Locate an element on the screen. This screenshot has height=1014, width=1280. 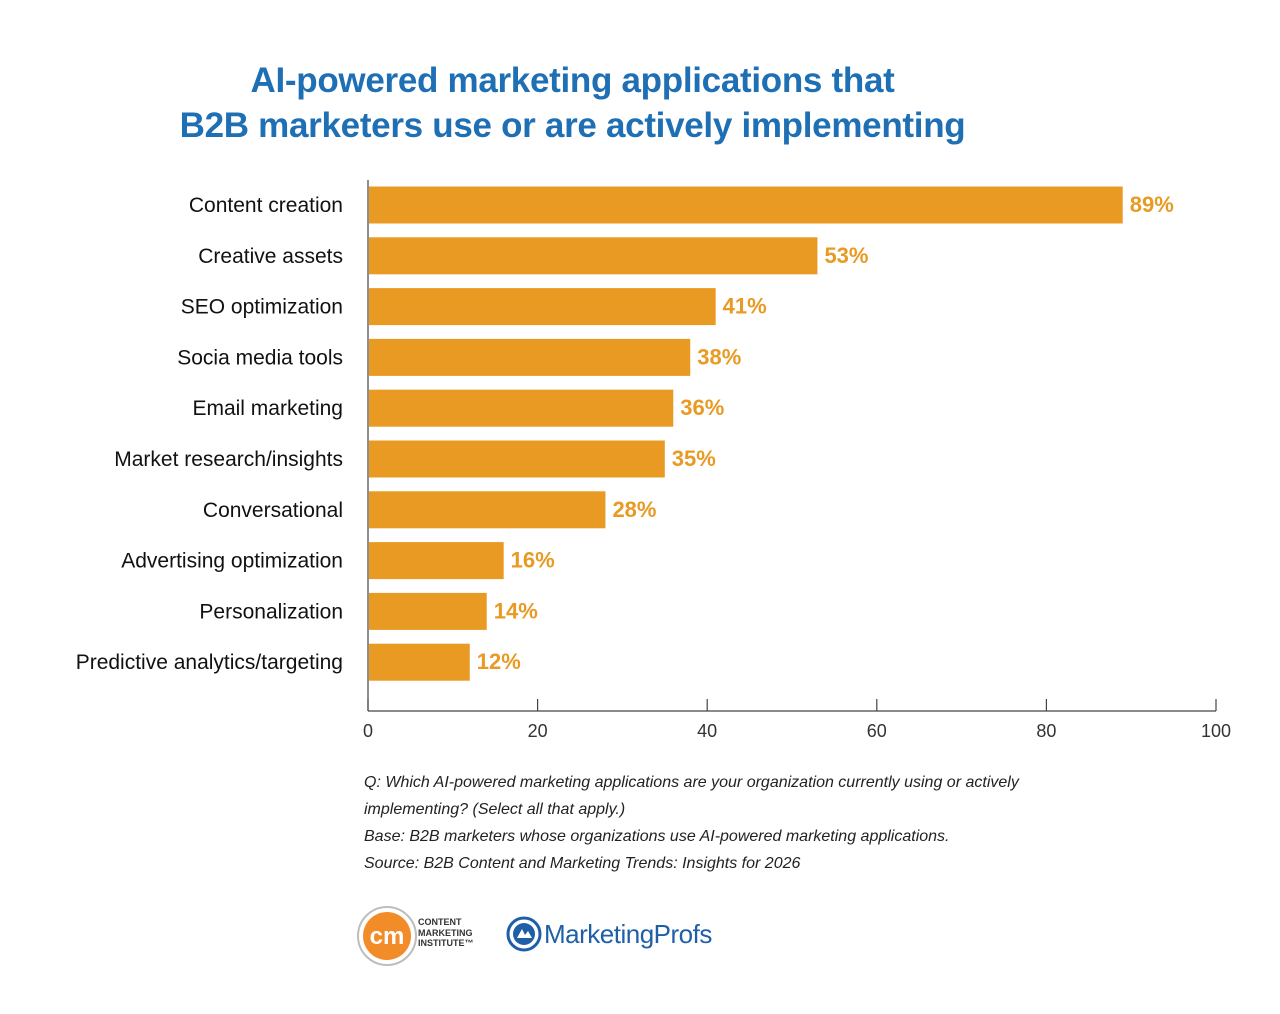
category-label: Creative assets is located at coordinates (270, 256).